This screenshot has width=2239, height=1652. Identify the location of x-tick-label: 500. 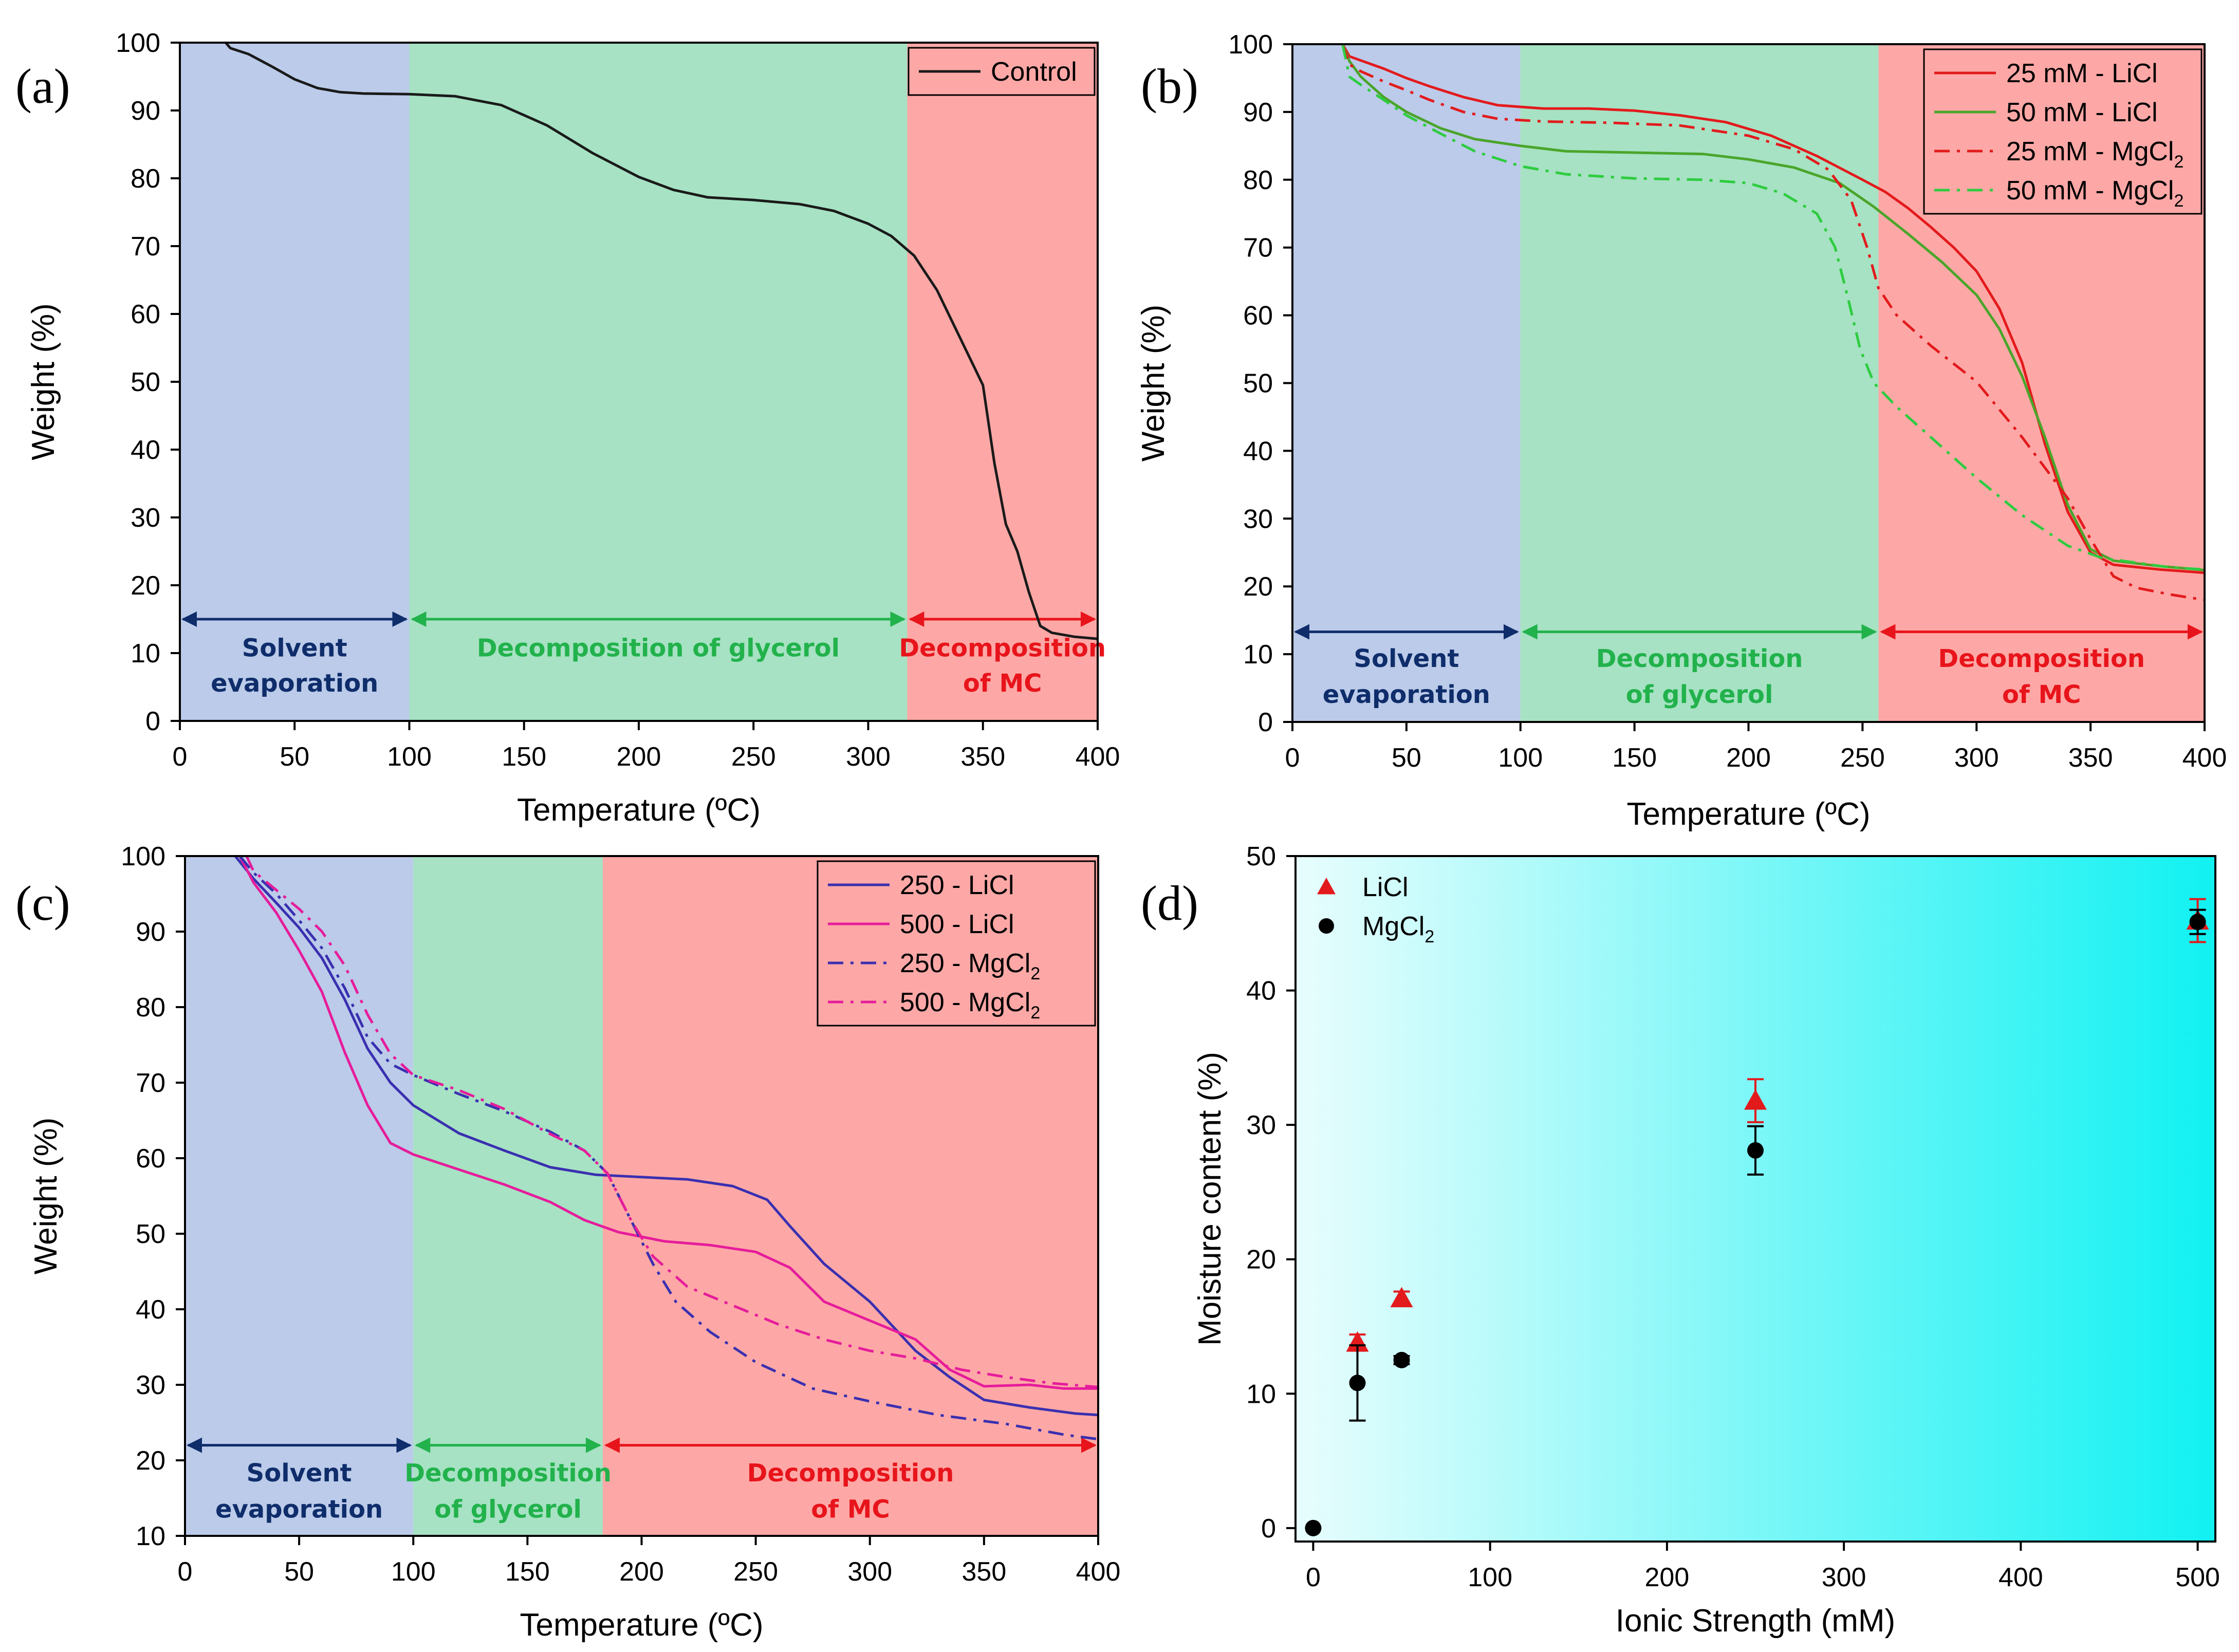
(2198, 1577).